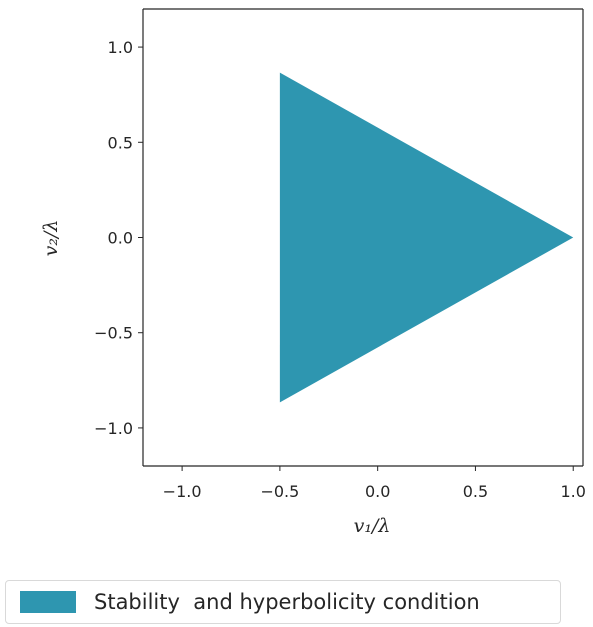 Image resolution: width=593 pixels, height=627 pixels. Describe the element at coordinates (120, 47) in the screenshot. I see `y-tick-label: 1.0` at that location.